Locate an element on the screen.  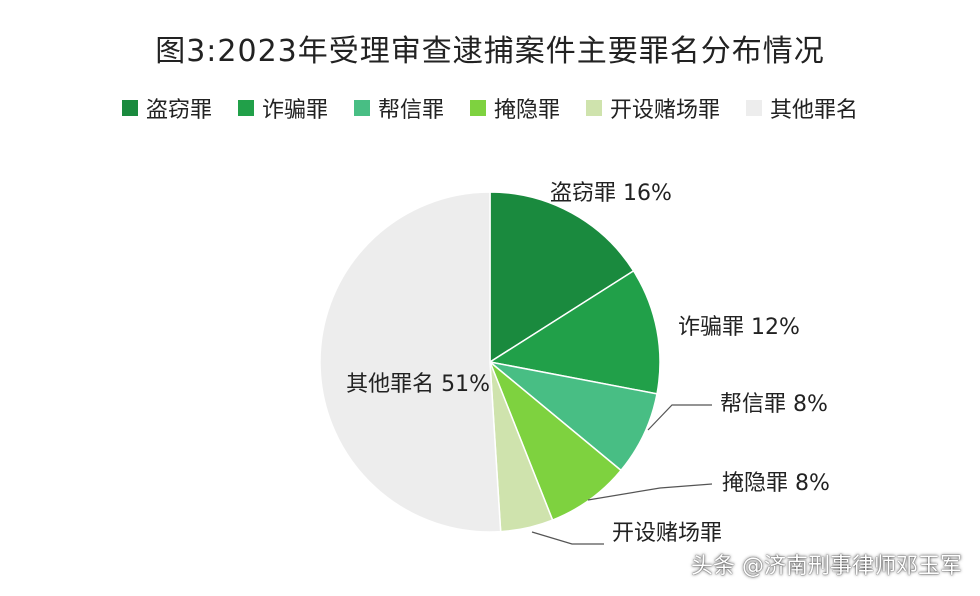
slice-data-label: 掩隐罪 8% is located at coordinates (776, 483).